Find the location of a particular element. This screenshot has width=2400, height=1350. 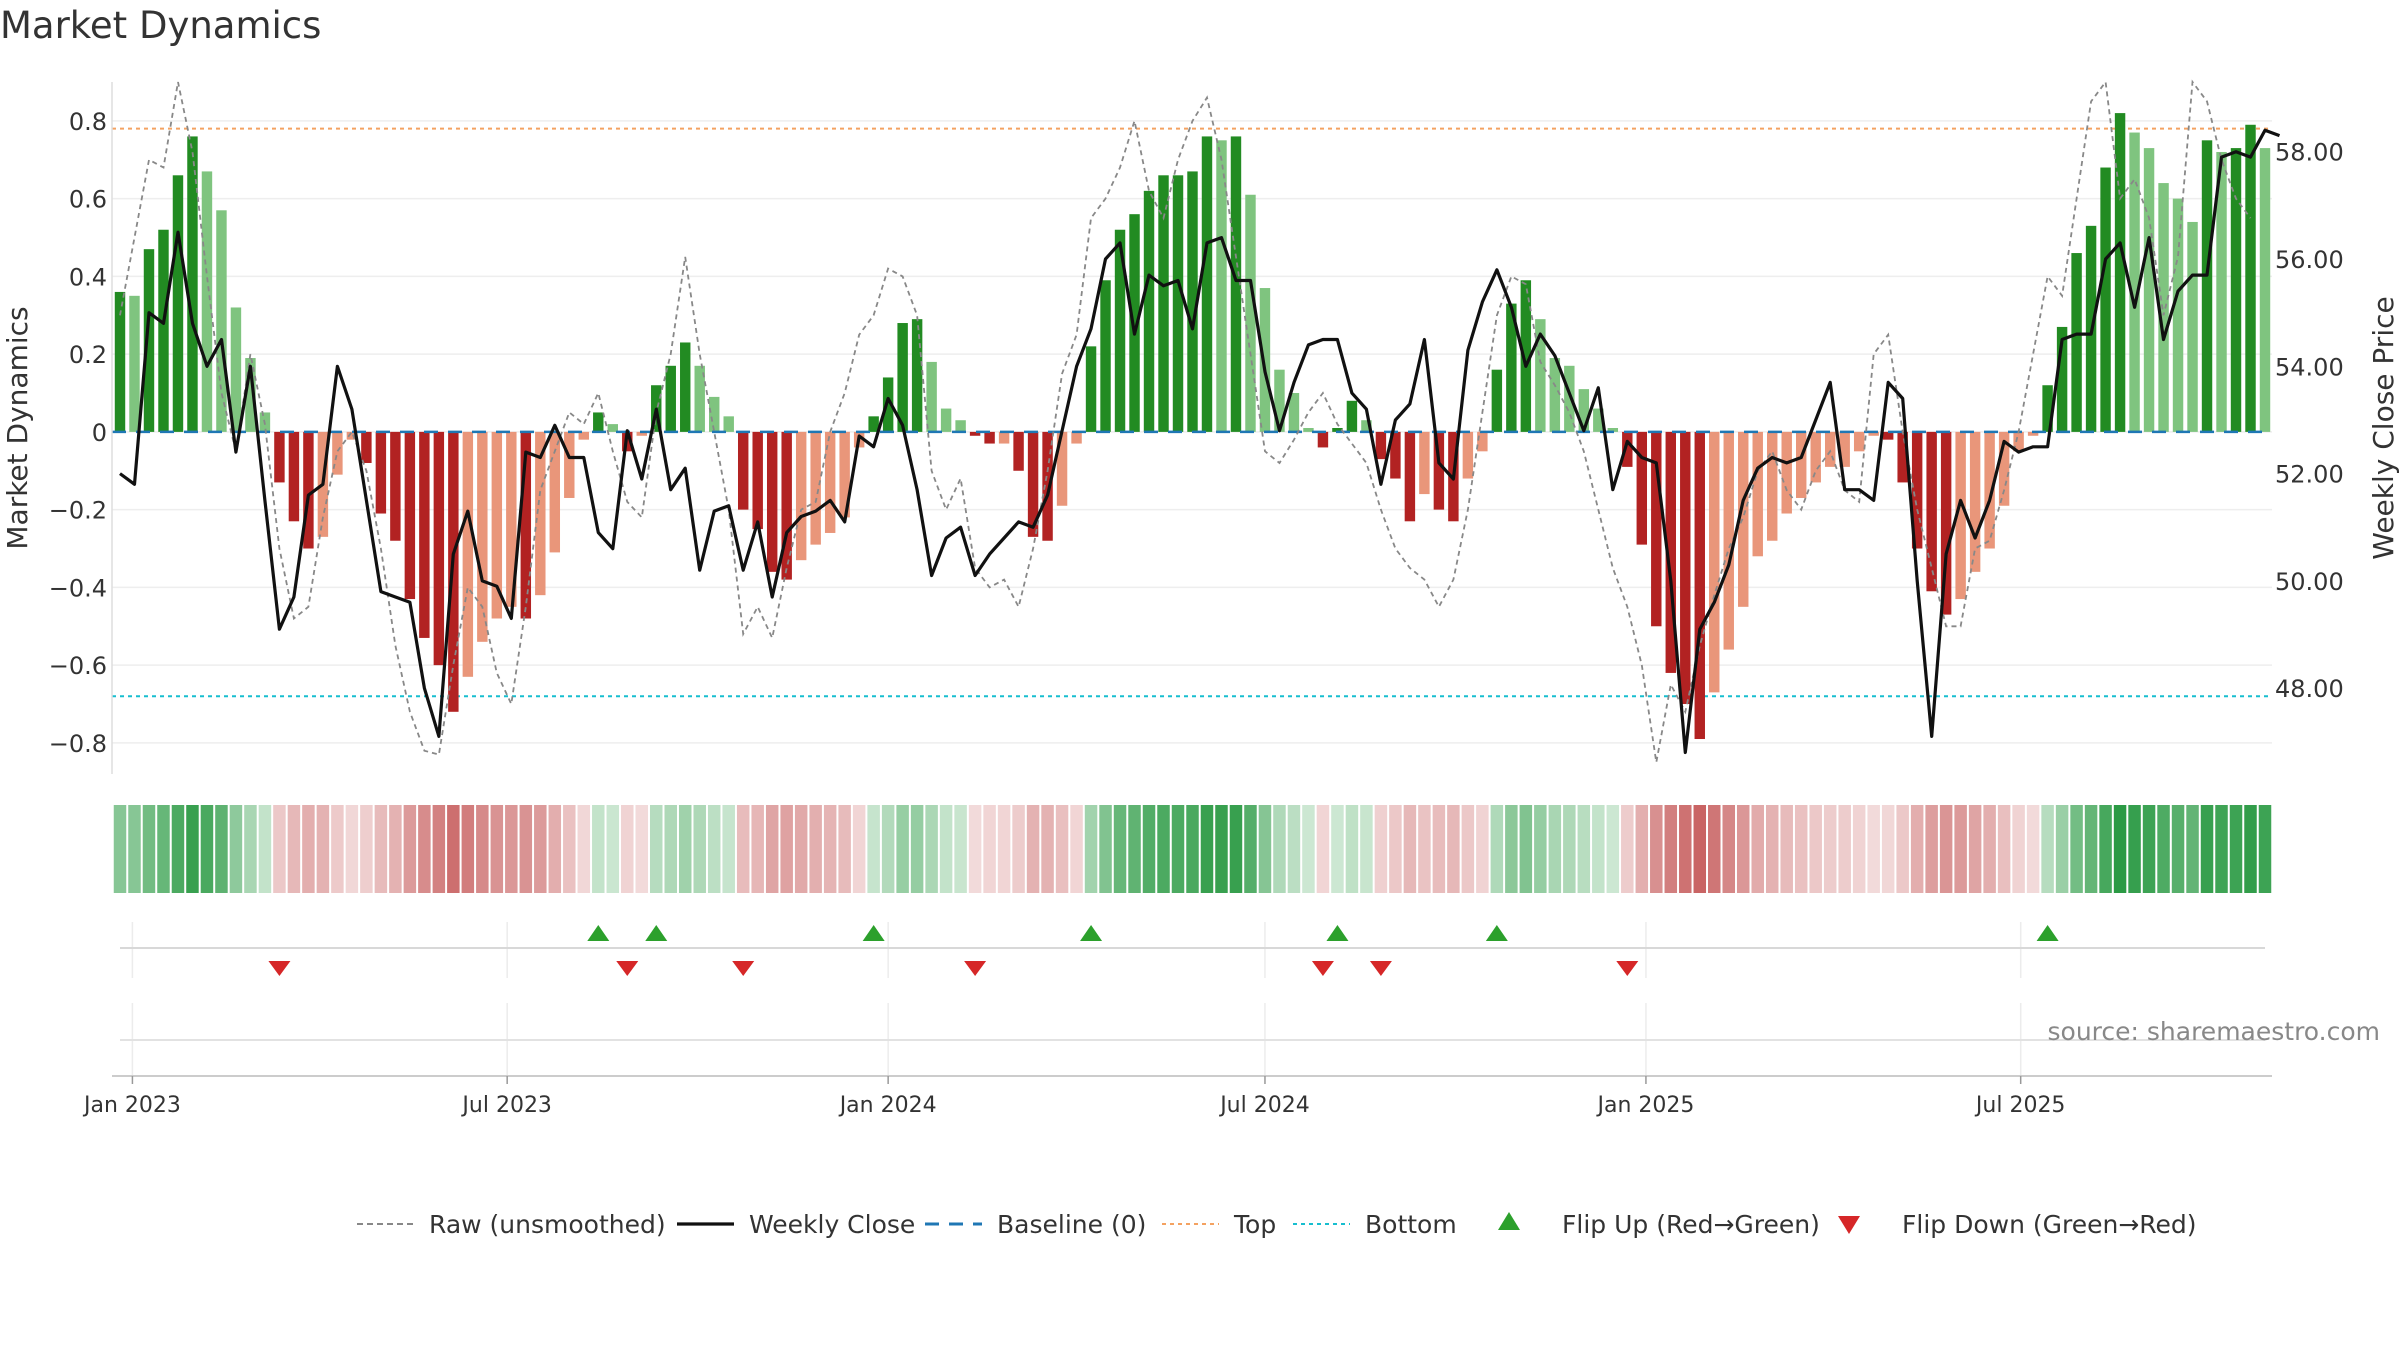

right-tick-label: 58.00 is located at coordinates (2309, 153).